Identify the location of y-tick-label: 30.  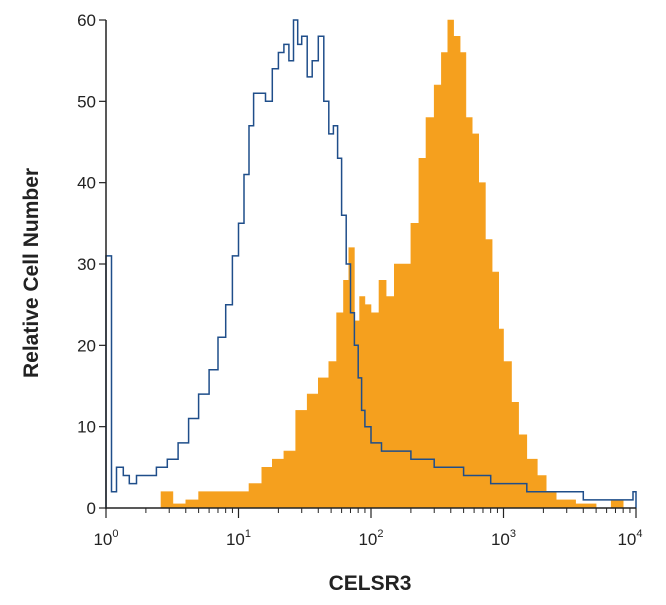
(86, 264).